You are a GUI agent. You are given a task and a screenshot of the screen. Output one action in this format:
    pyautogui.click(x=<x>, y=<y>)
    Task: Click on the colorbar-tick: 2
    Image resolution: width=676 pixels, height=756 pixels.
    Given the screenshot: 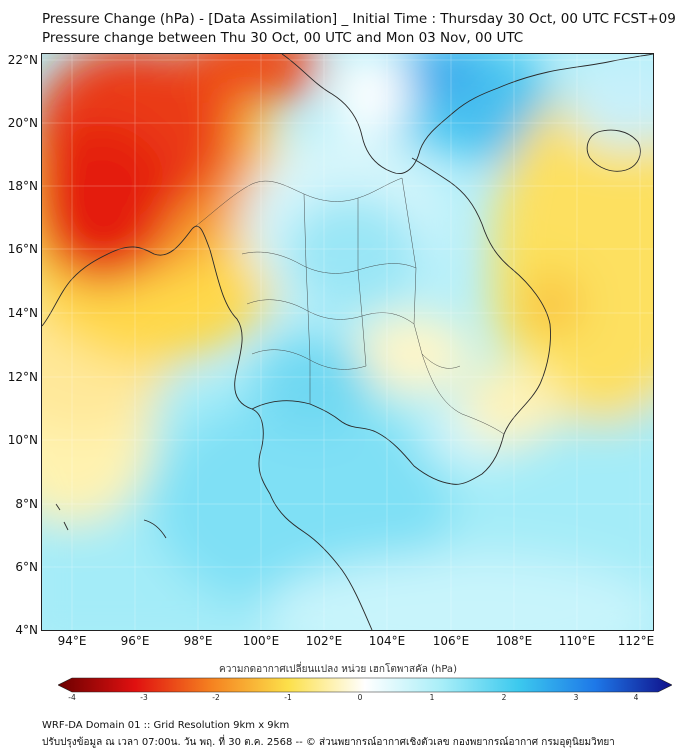 What is the action you would take?
    pyautogui.click(x=504, y=697)
    